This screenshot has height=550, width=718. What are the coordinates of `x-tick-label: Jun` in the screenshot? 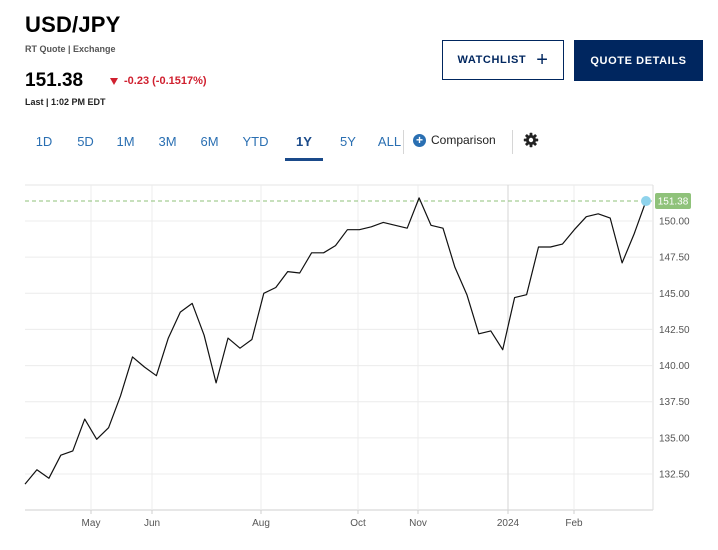 It's located at (152, 523).